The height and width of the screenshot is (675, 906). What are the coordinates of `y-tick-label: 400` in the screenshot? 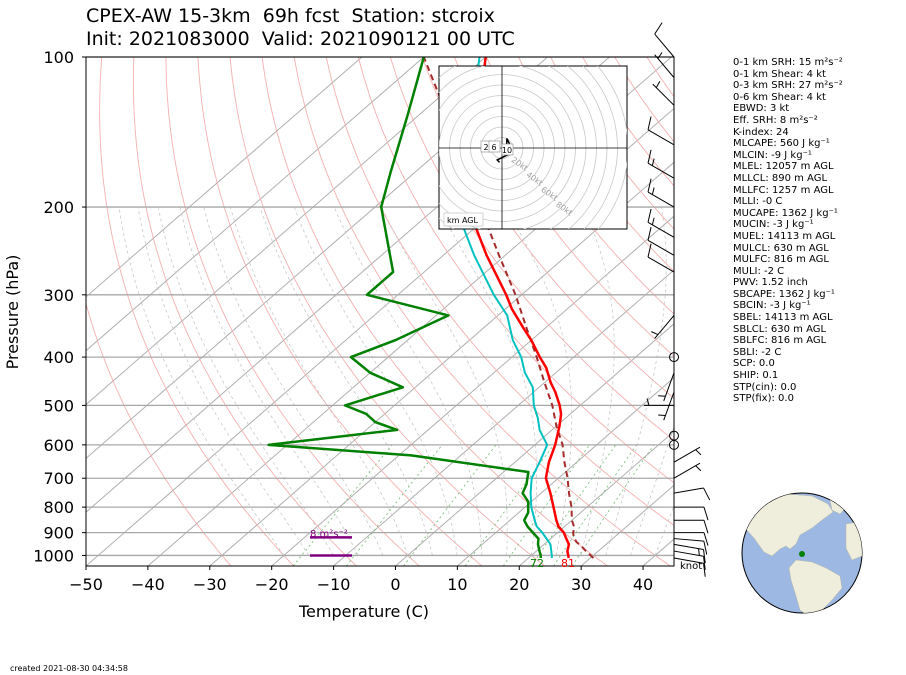 It's located at (58, 357).